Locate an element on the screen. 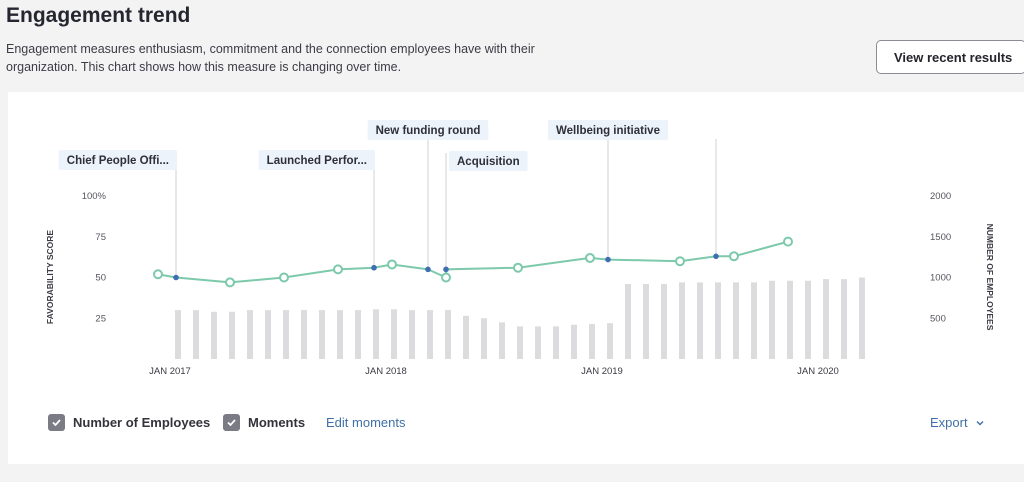 The height and width of the screenshot is (482, 1024). favorability-line is located at coordinates (473, 262).